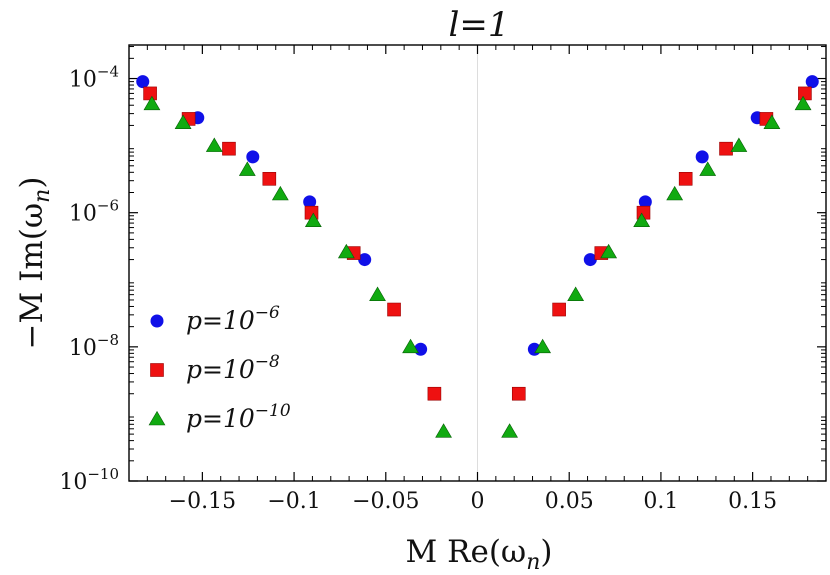 The image size is (830, 575). I want to click on legend-marker-circle, so click(157, 321).